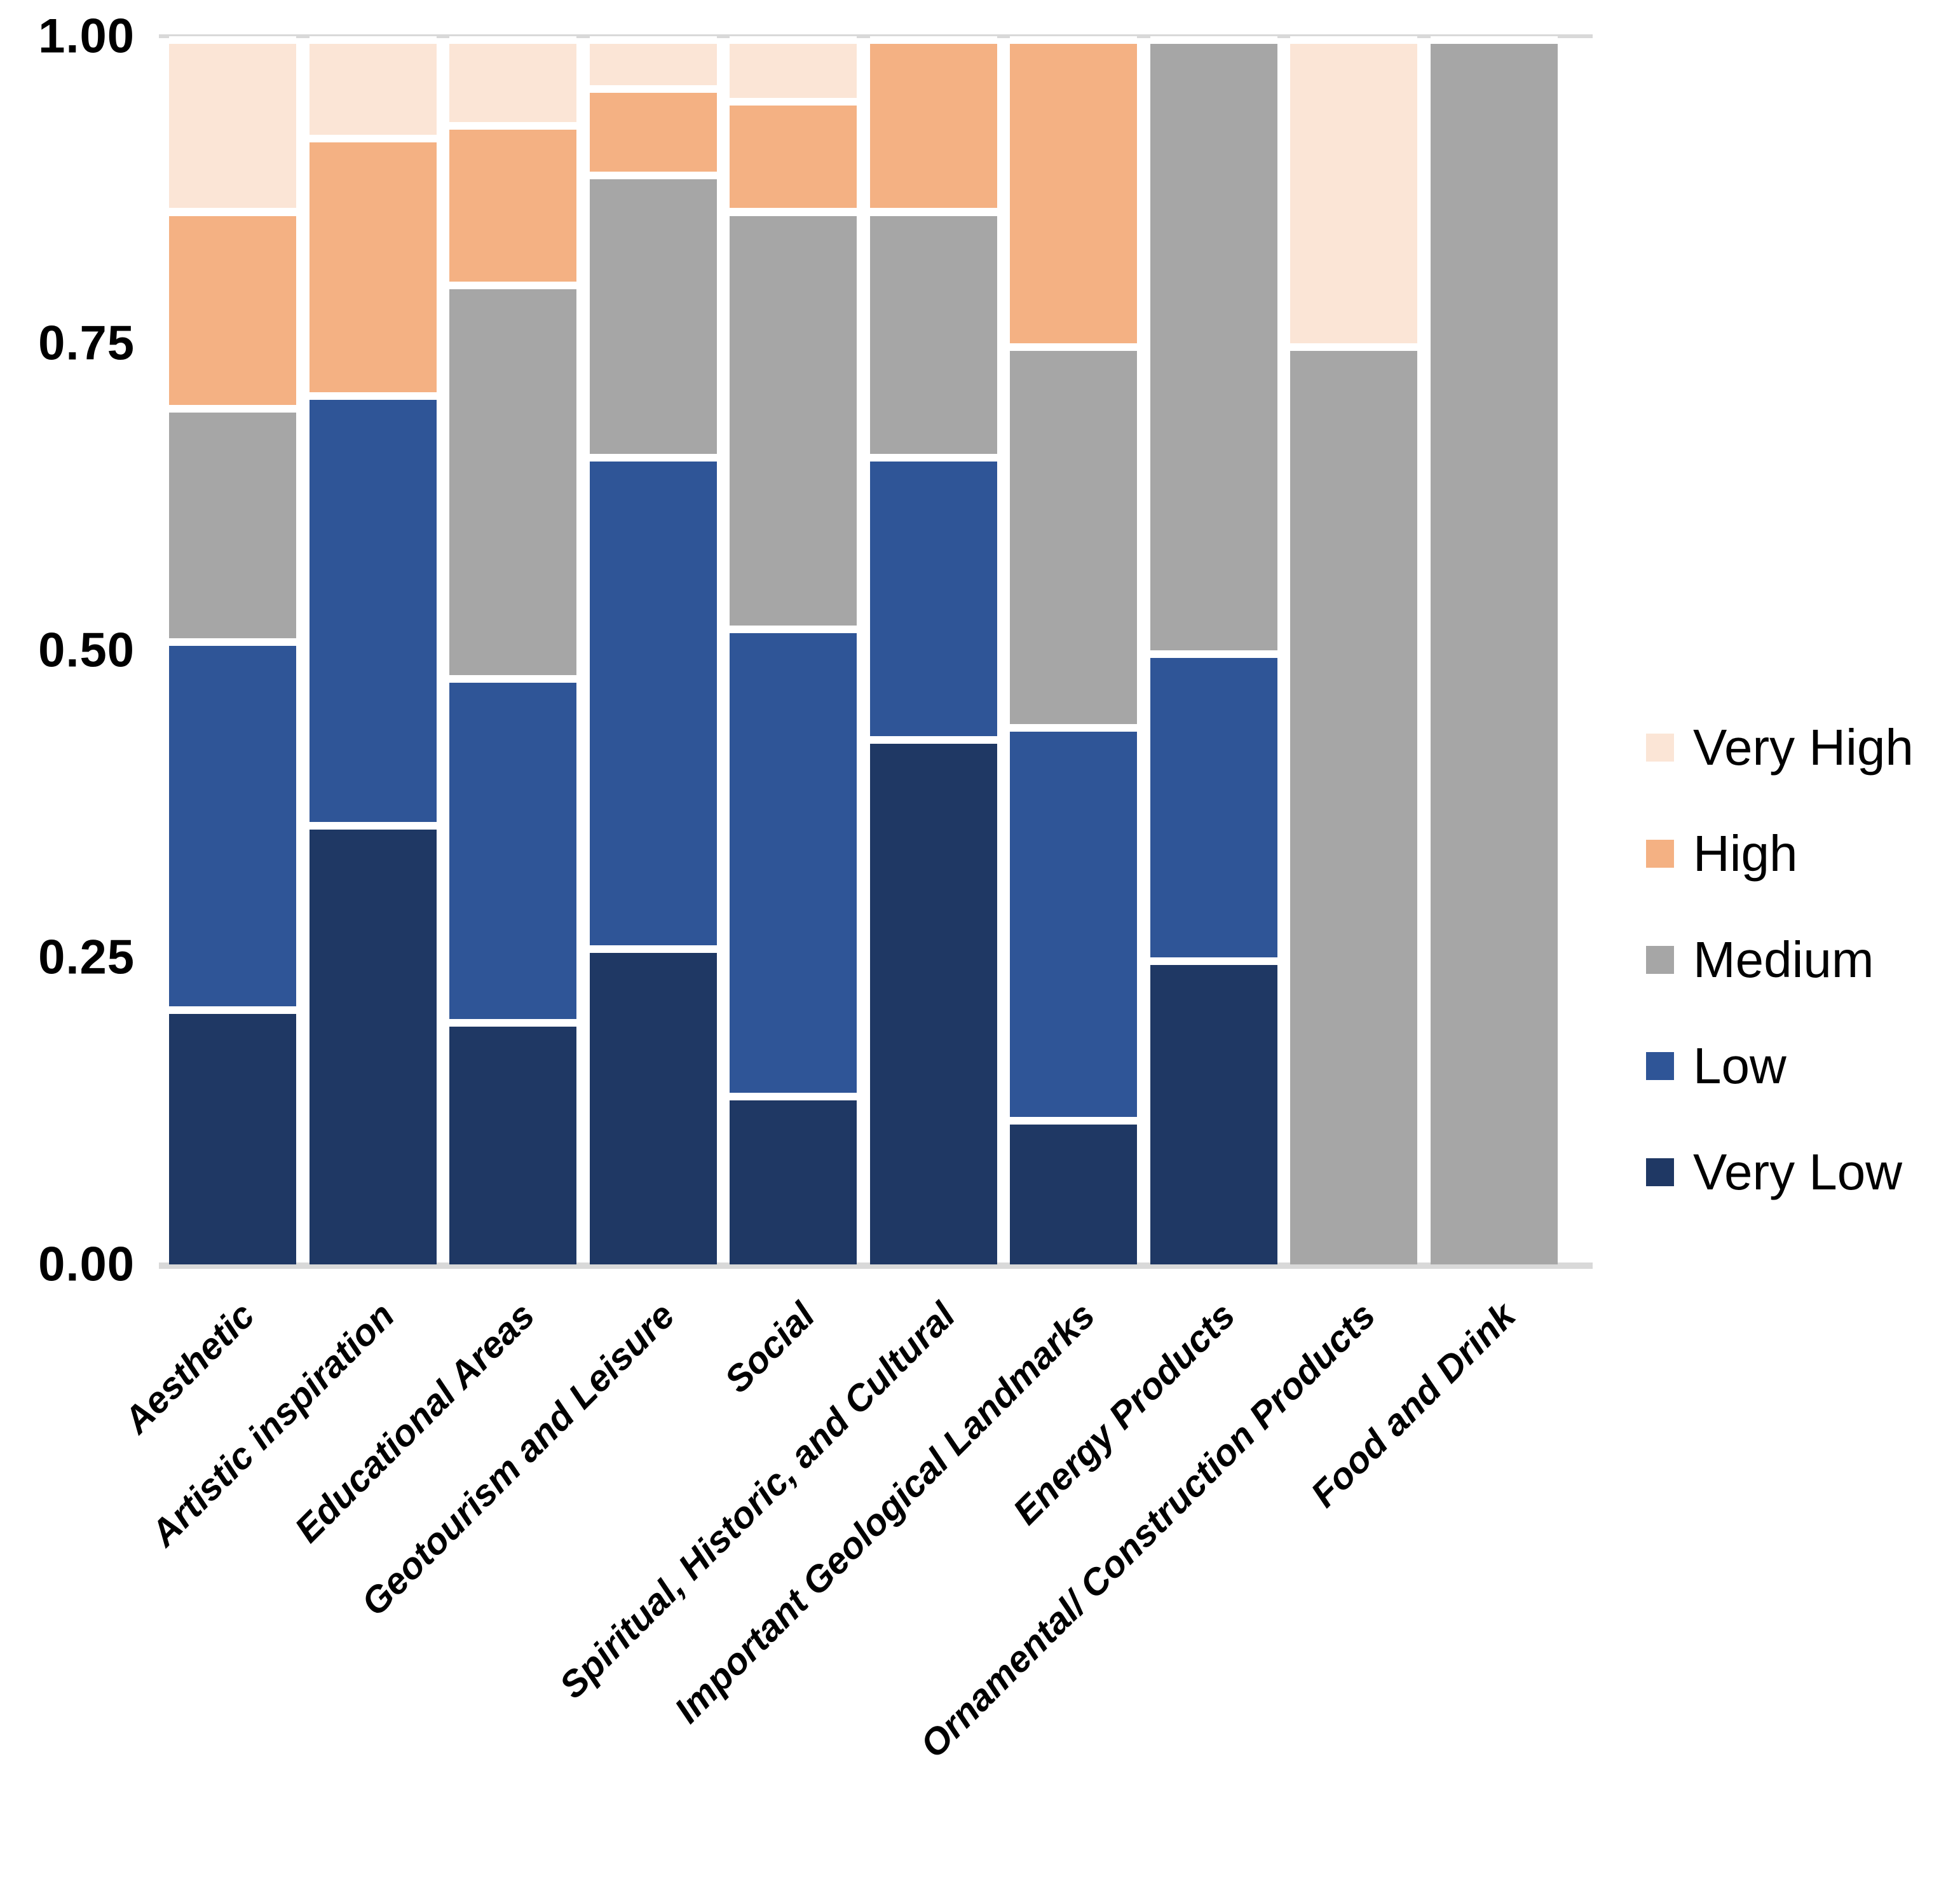 The image size is (1960, 1902). Describe the element at coordinates (1660, 1172) in the screenshot. I see `legend-swatch-very-low` at that location.